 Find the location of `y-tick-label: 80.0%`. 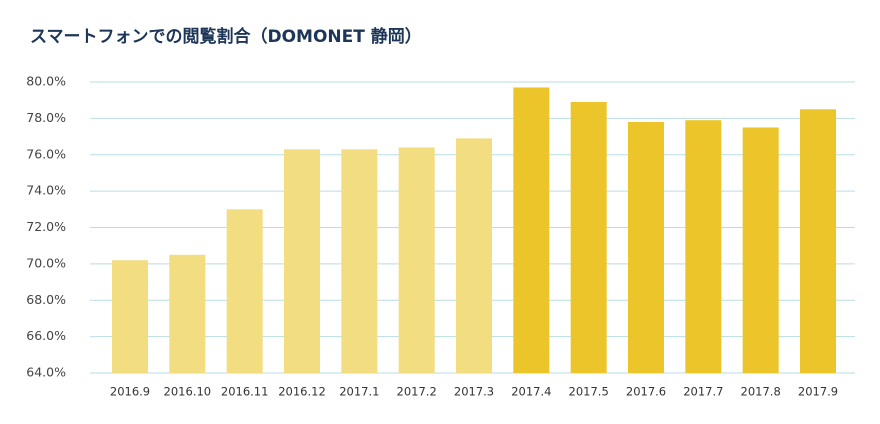

y-tick-label: 80.0% is located at coordinates (46, 81).